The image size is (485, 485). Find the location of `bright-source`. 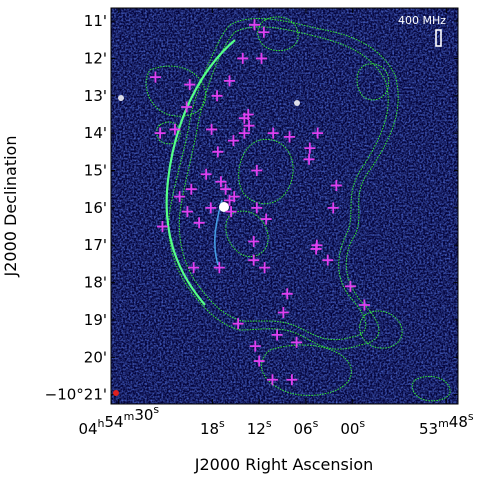

bright-source is located at coordinates (224, 207).